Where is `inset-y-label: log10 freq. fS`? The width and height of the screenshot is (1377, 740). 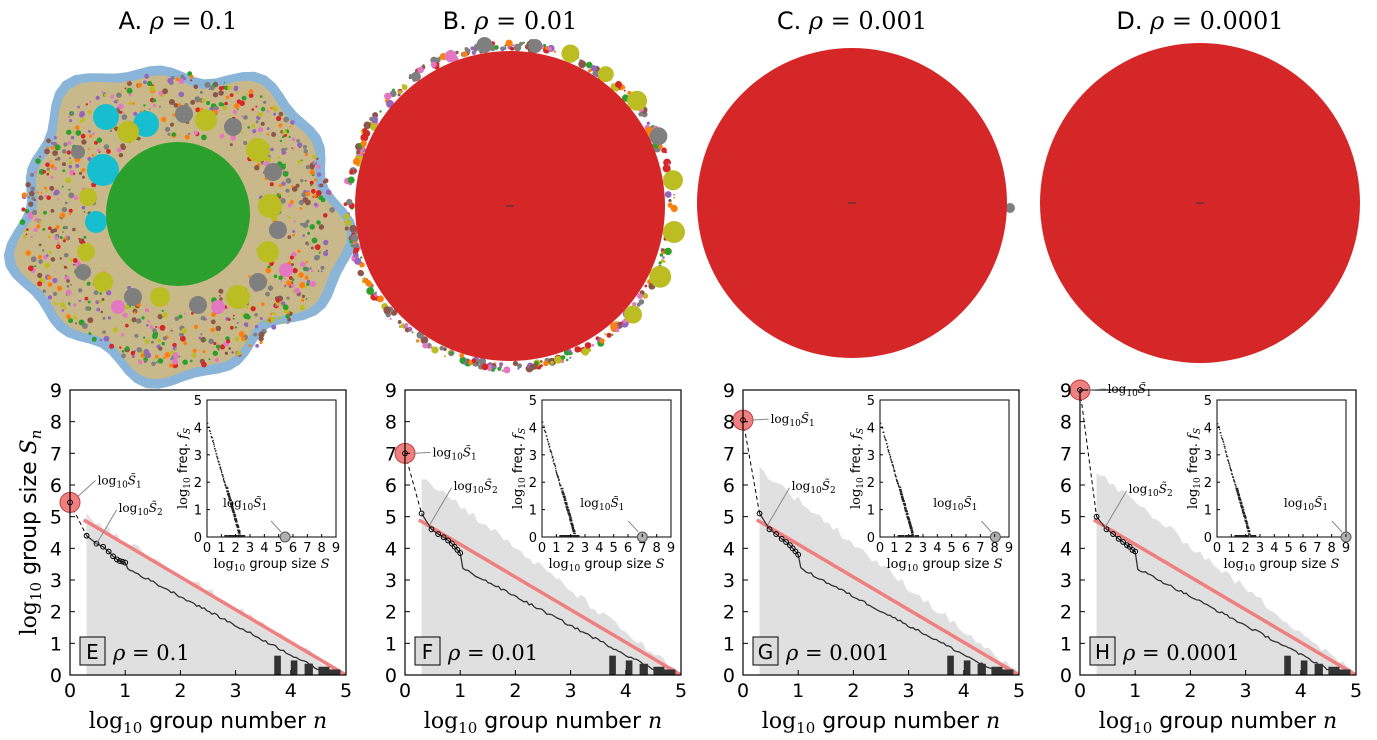 inset-y-label: log10 freq. fS is located at coordinates (184, 468).